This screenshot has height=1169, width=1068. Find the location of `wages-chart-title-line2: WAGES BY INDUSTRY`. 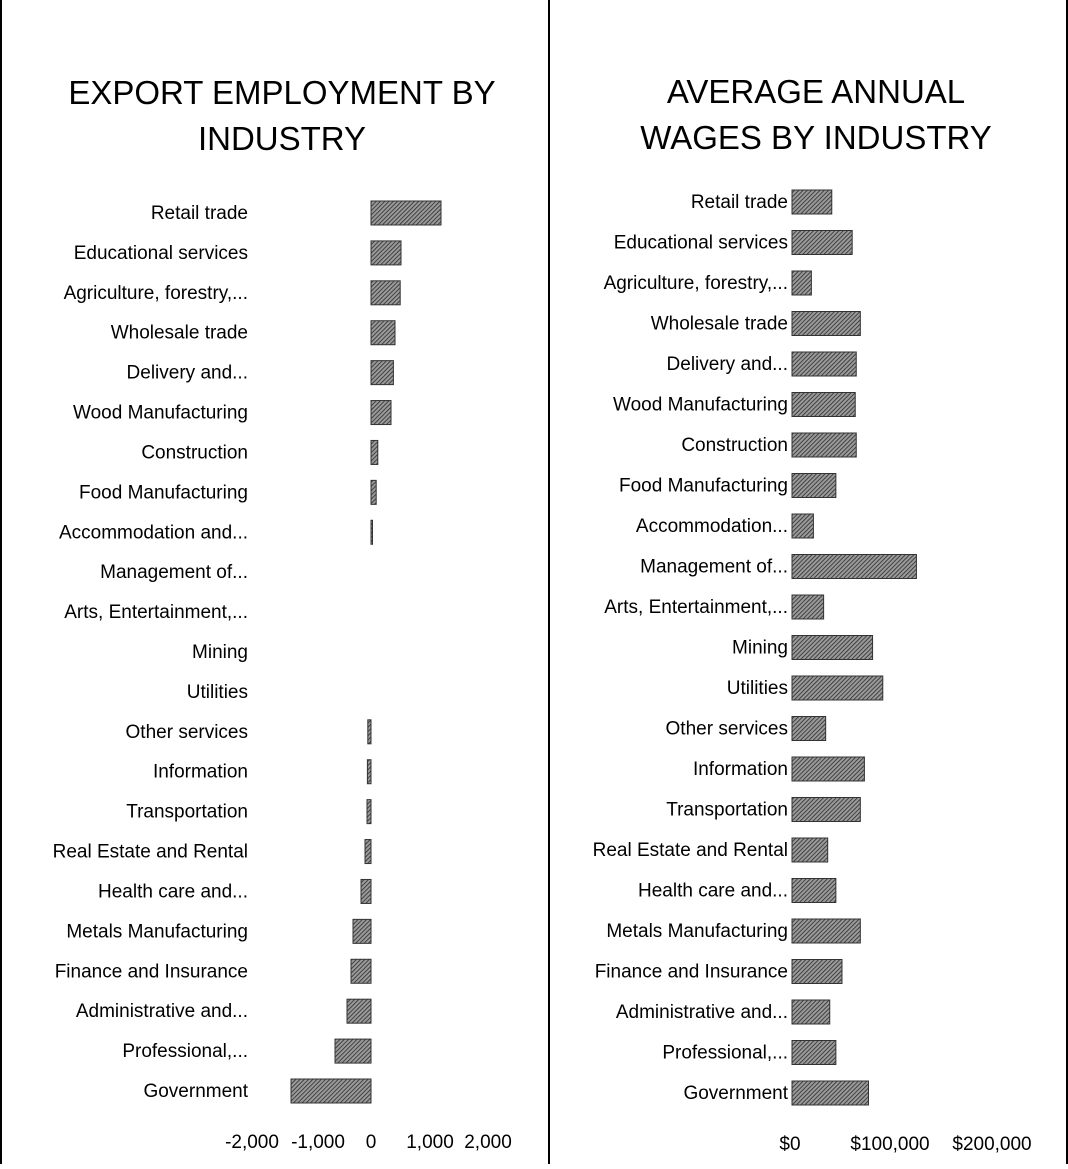

wages-chart-title-line2: WAGES BY INDUSTRY is located at coordinates (815, 137).